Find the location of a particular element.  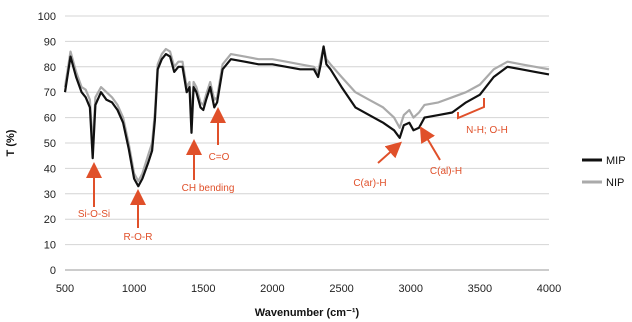

y-tick-label: 40 is located at coordinates (50, 169).